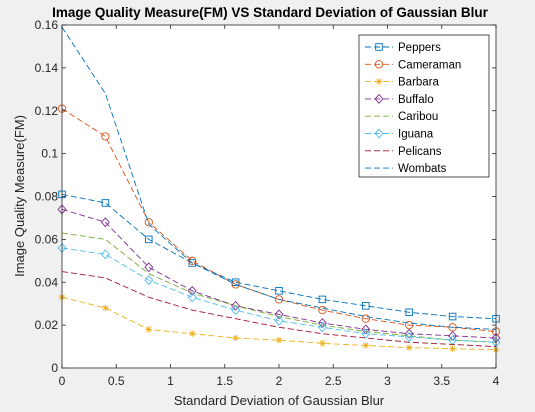 The image size is (535, 412). I want to click on legend-item-wombats: Wombats, so click(406, 169).